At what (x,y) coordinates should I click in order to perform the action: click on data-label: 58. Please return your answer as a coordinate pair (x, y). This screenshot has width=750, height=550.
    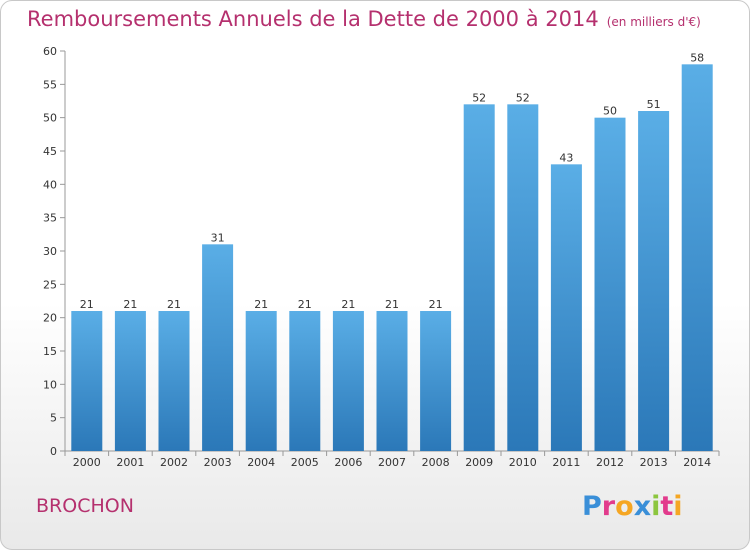
    Looking at the image, I should click on (697, 57).